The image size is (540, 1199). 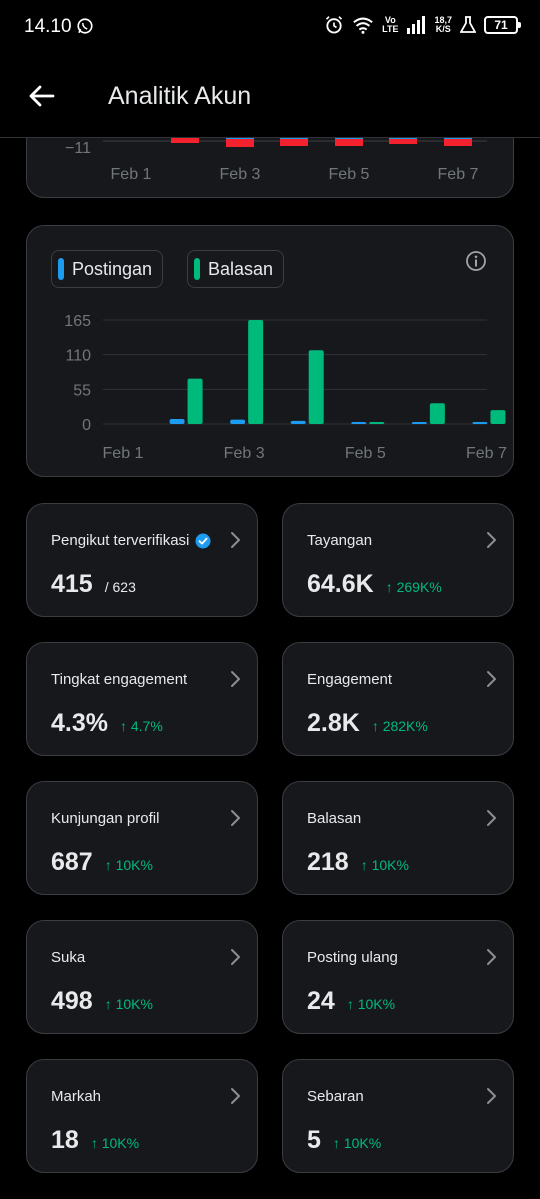 I want to click on stat-label: Balasan, so click(x=334, y=818).